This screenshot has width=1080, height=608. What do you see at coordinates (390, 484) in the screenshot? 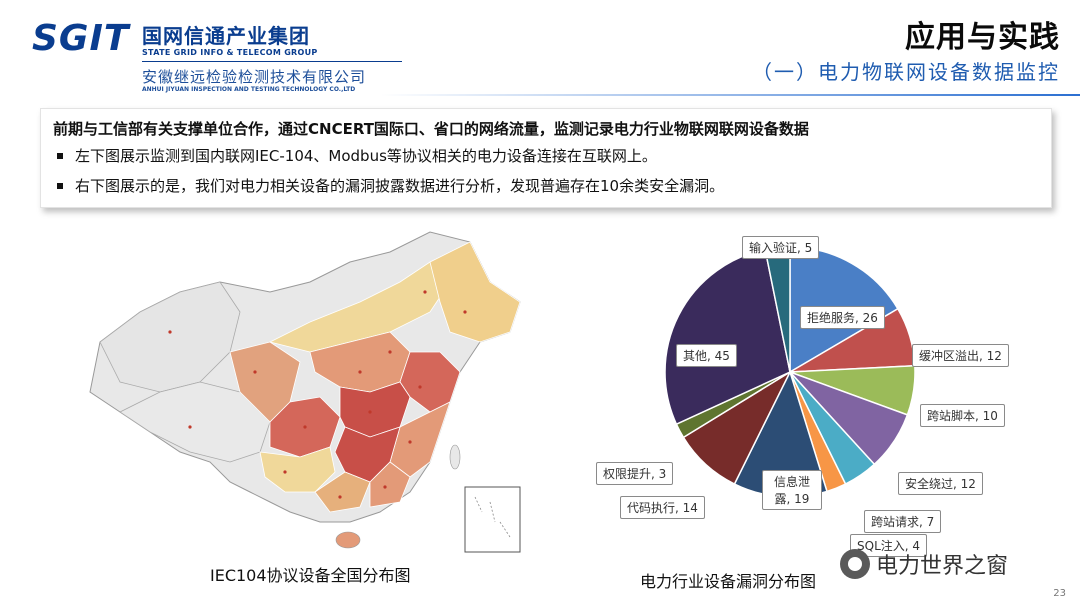
I see `map-region-guangdong` at bounding box center [390, 484].